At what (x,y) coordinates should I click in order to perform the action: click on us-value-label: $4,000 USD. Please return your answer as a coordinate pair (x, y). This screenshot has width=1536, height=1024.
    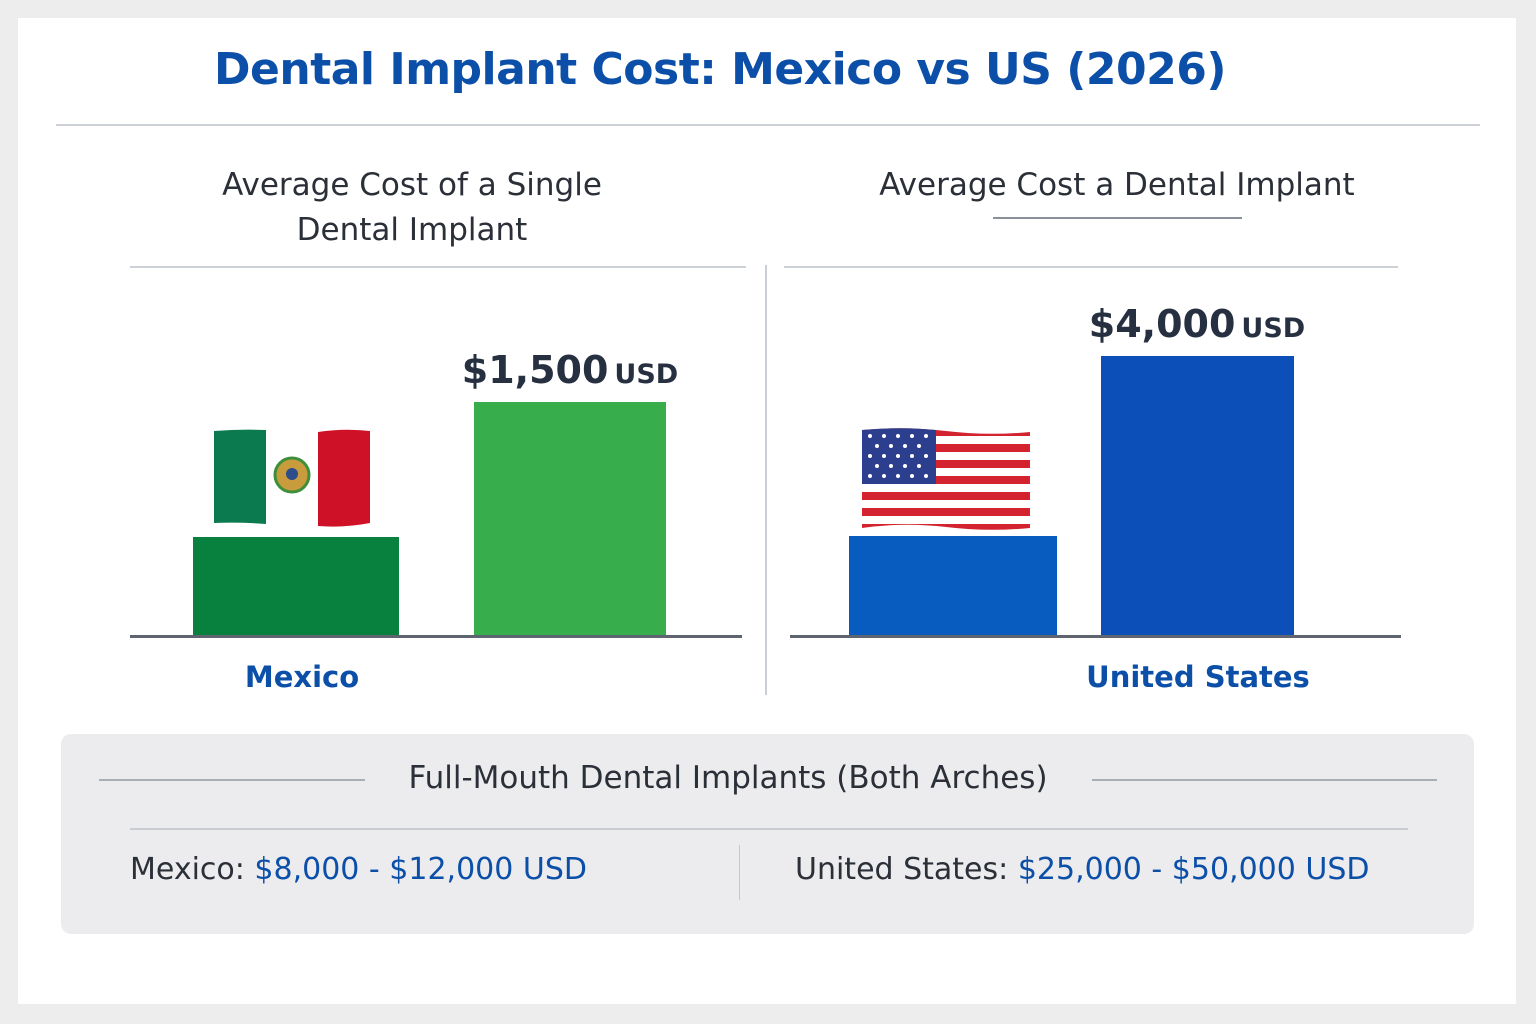
    Looking at the image, I should click on (1197, 324).